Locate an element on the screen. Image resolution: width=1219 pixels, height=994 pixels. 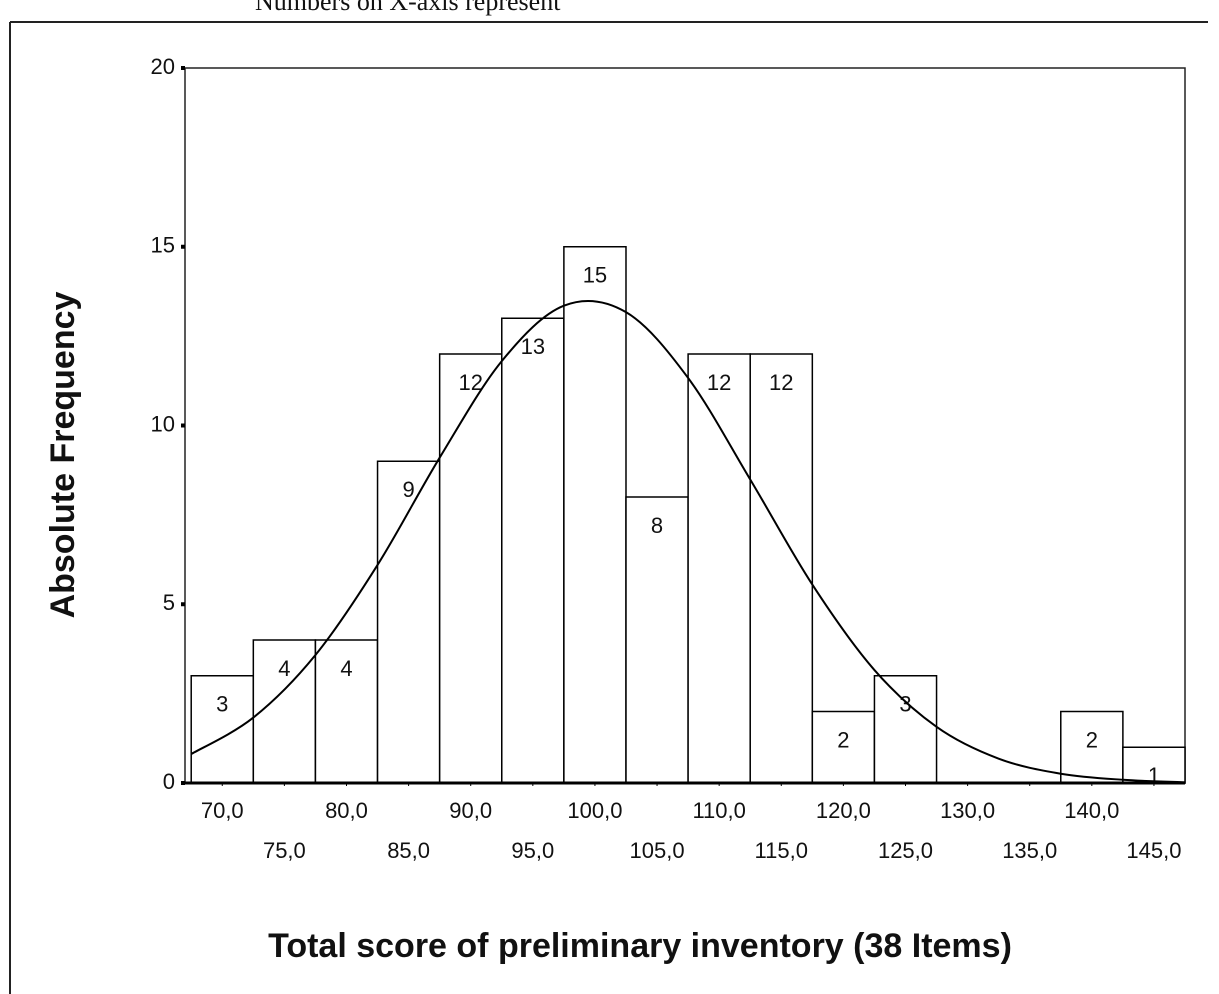
x-tick-label: 75,0 is located at coordinates (284, 850).